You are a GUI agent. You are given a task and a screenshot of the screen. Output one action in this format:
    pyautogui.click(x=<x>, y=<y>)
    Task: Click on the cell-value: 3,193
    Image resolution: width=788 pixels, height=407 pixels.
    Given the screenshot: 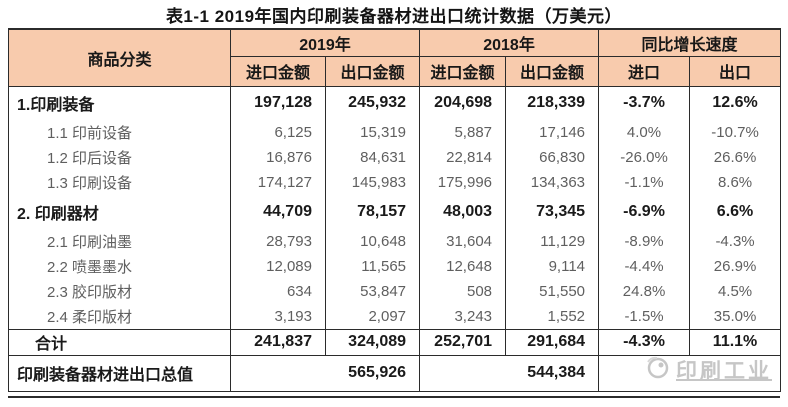 What is the action you would take?
    pyautogui.click(x=278, y=316)
    